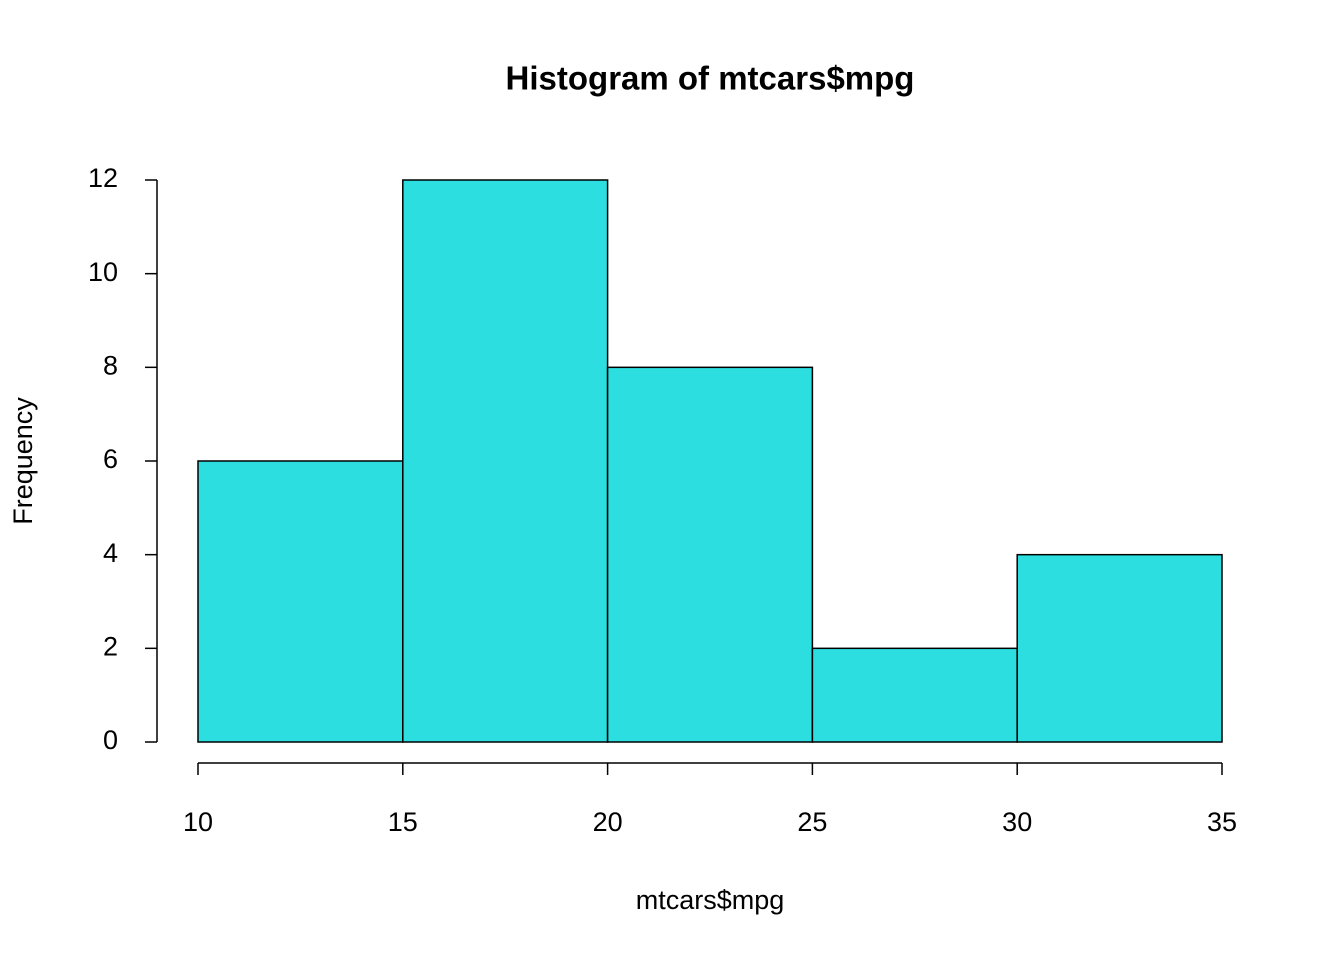  What do you see at coordinates (110, 365) in the screenshot?
I see `y-tick-label: 8` at bounding box center [110, 365].